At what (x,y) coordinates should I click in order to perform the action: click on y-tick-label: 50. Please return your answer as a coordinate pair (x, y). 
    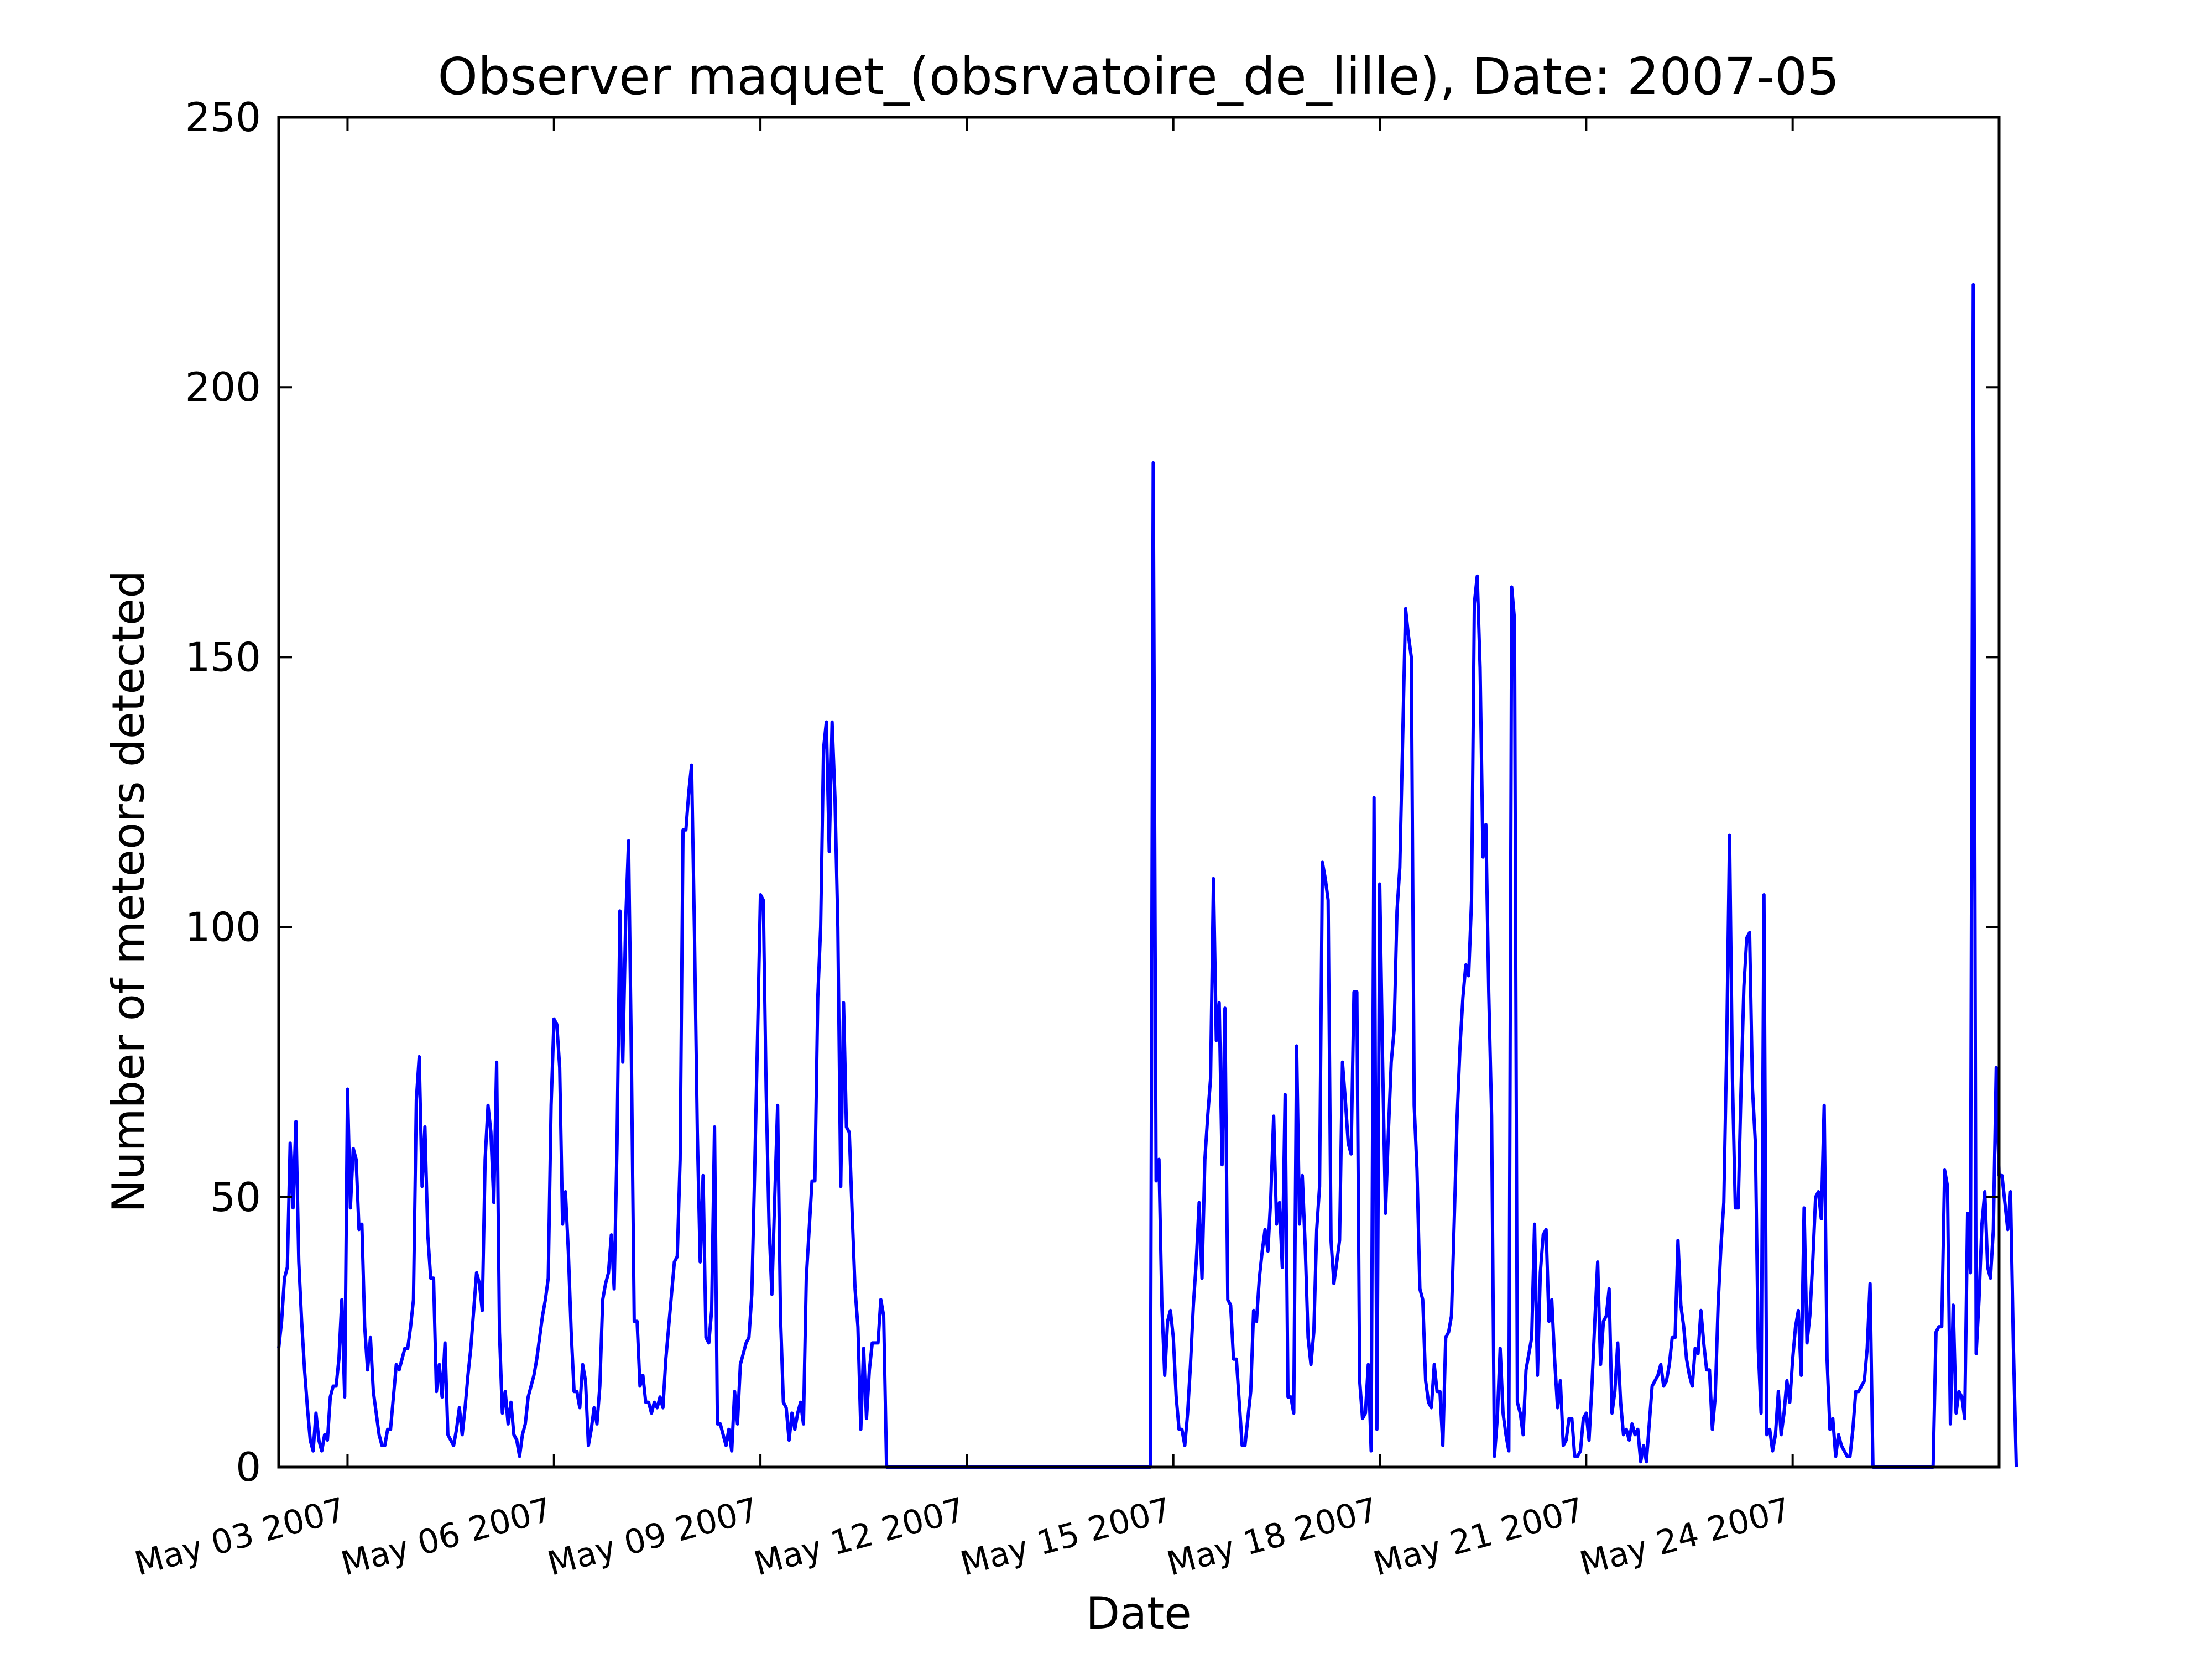
    Looking at the image, I should click on (236, 1197).